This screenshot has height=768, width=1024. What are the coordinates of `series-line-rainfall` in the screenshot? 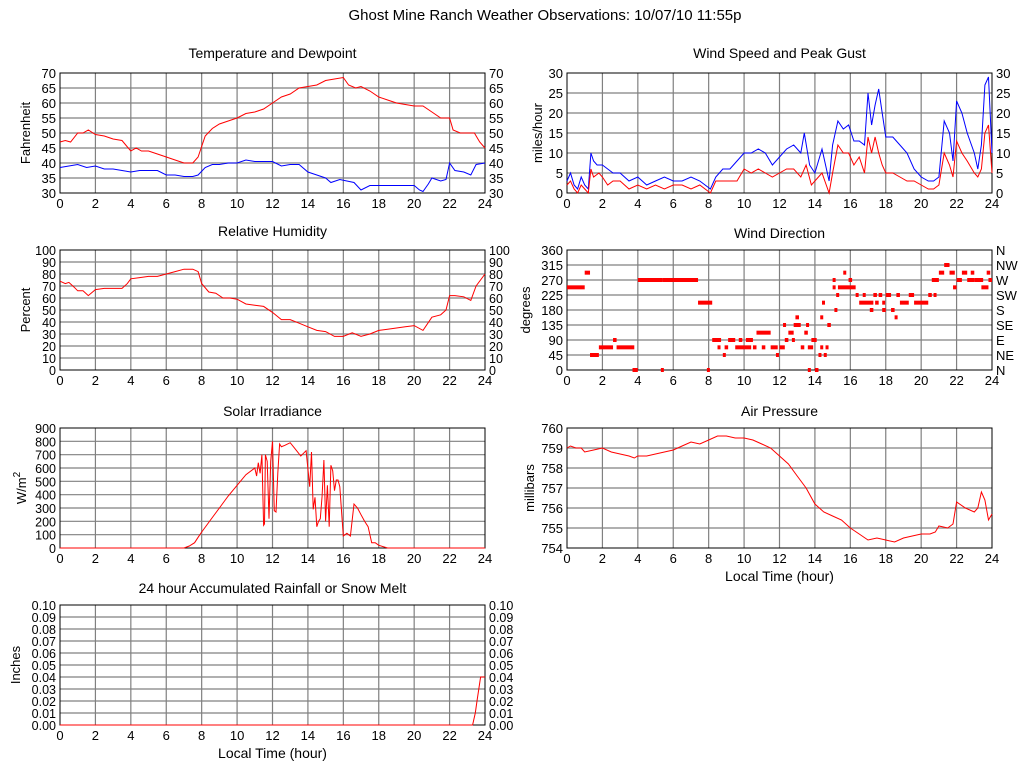 It's located at (272, 701).